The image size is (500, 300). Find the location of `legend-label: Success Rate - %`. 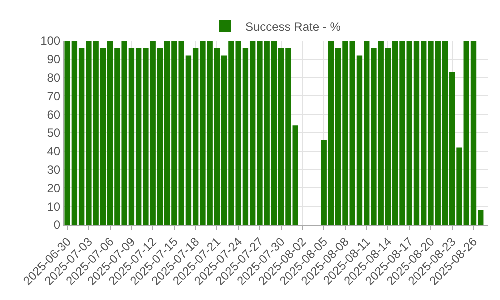

legend-label: Success Rate - % is located at coordinates (294, 27).